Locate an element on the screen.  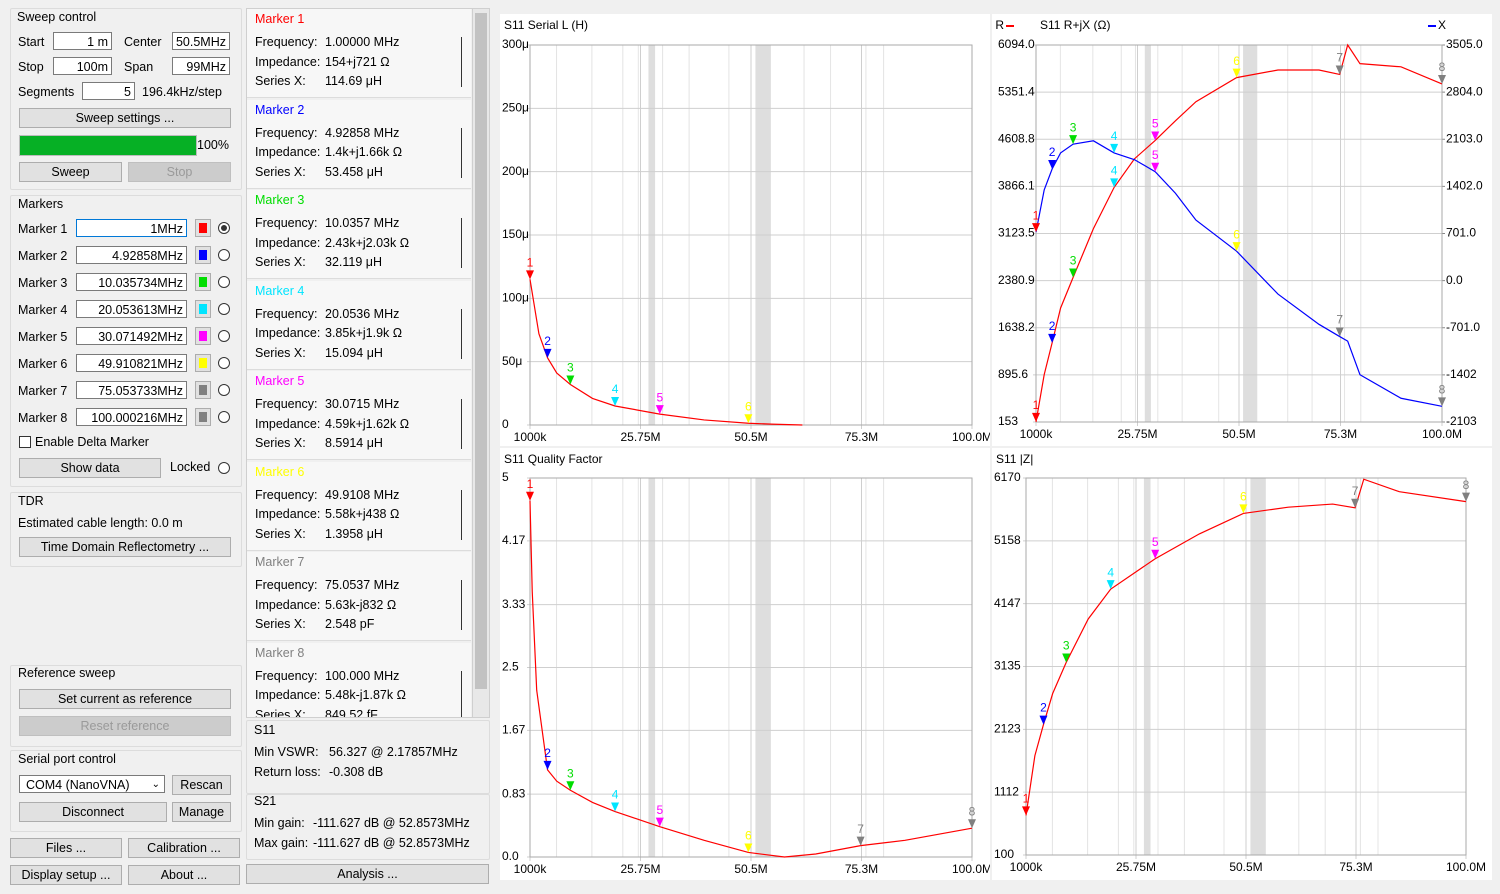
label: Center is located at coordinates (143, 42).